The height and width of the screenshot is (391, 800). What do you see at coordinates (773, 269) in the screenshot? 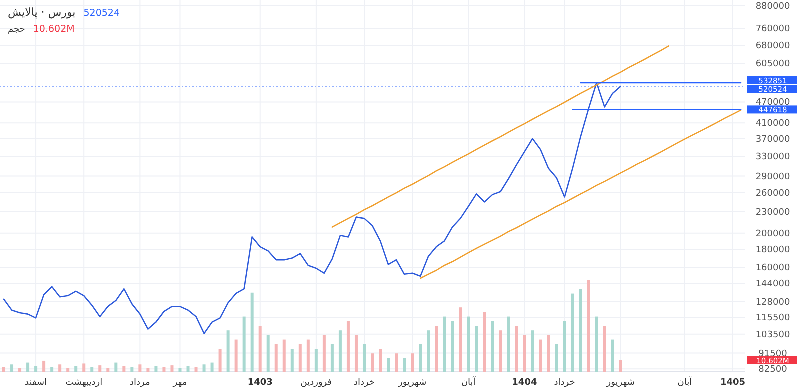
I see `y-tick-label: 160000` at bounding box center [773, 269].